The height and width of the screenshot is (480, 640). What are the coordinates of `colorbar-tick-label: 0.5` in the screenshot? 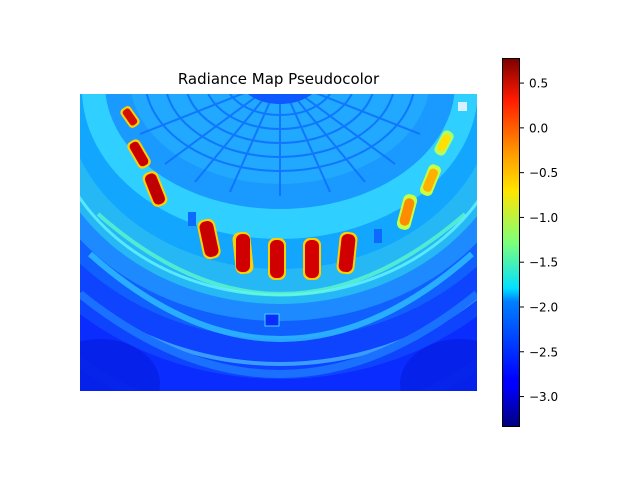 It's located at (538, 84).